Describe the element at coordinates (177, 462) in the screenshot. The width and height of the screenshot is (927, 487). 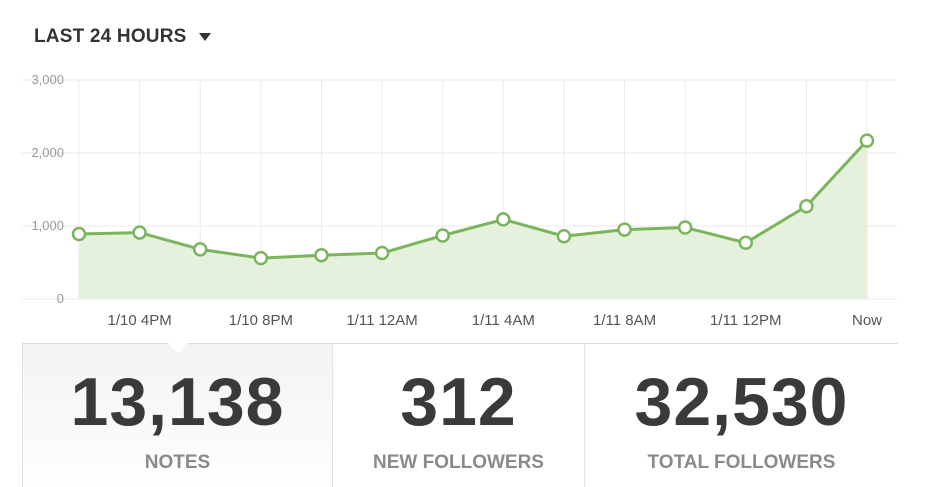
I see `stat-label: NOTES` at that location.